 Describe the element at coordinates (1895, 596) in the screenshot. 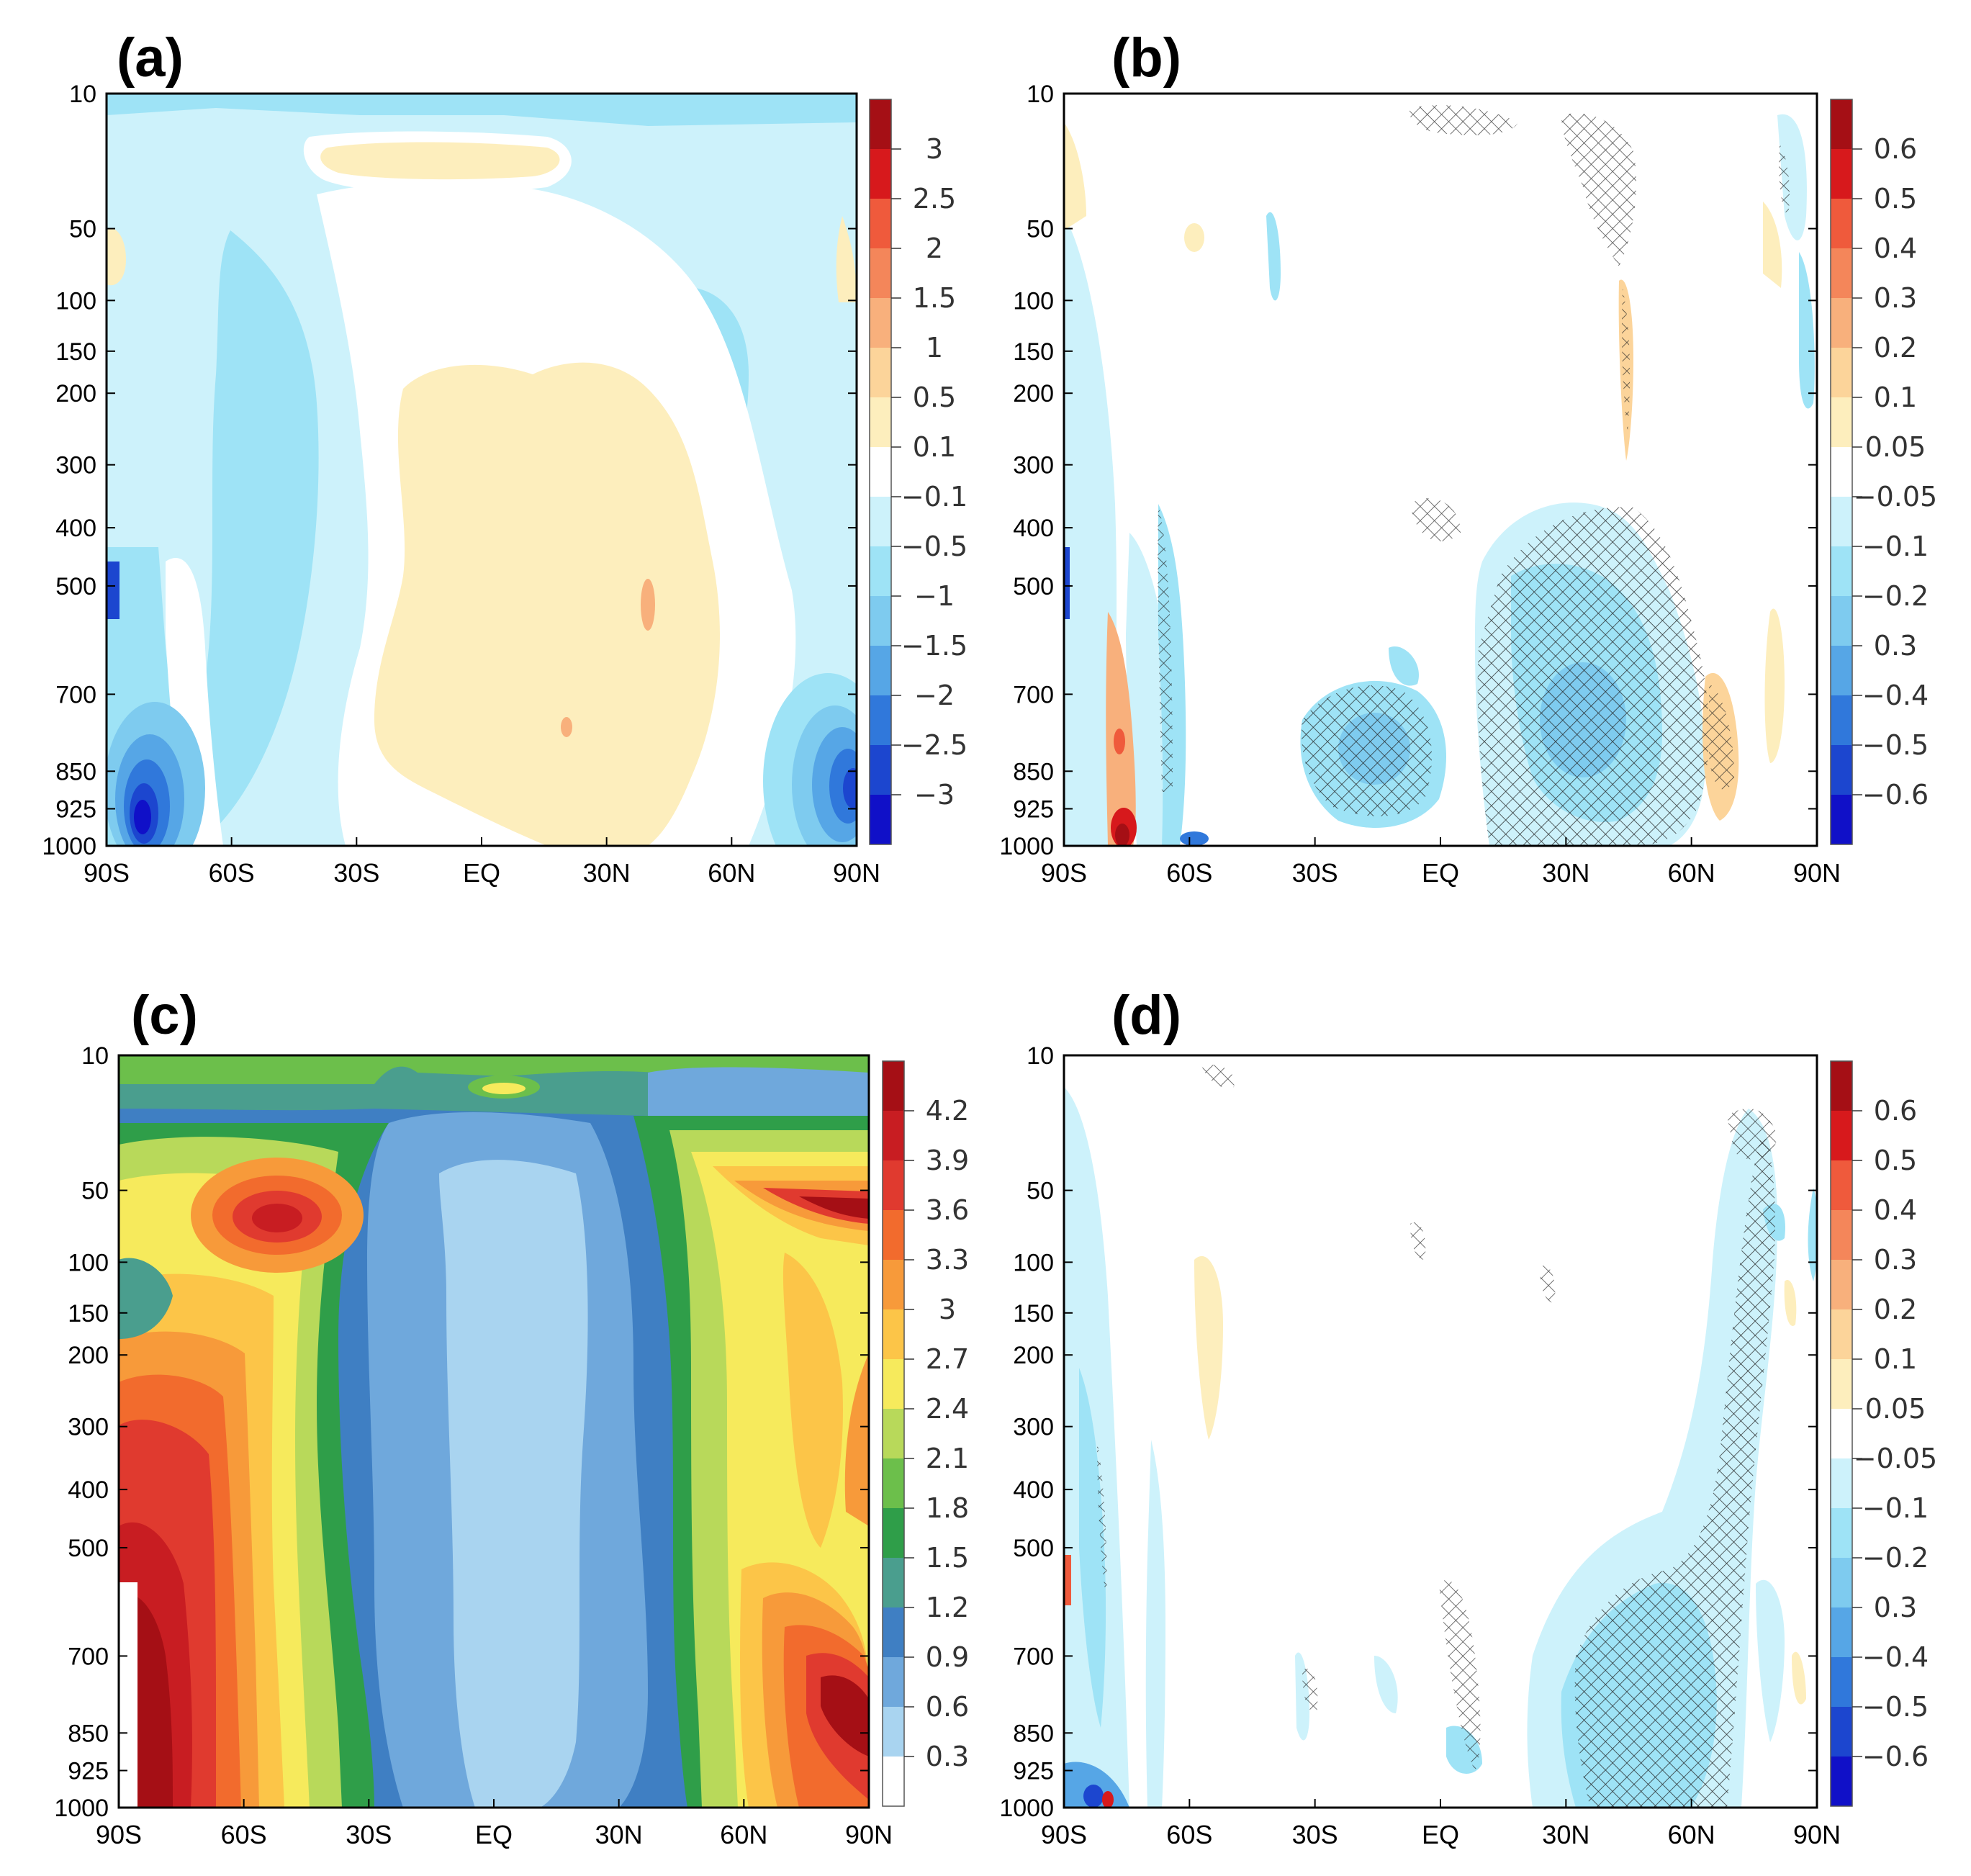

I see `colorbar-label: −0.2` at that location.